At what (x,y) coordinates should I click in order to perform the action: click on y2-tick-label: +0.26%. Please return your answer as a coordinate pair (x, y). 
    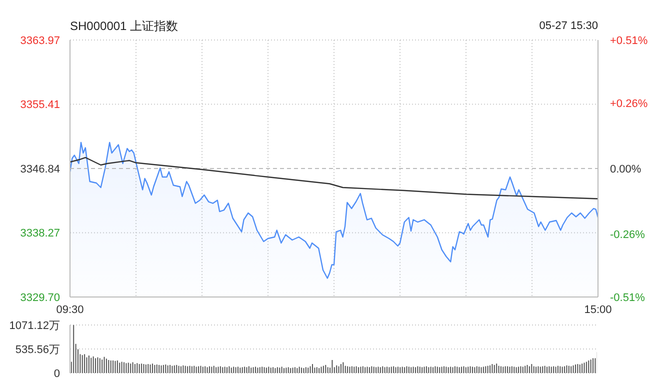
    Looking at the image, I should click on (629, 104).